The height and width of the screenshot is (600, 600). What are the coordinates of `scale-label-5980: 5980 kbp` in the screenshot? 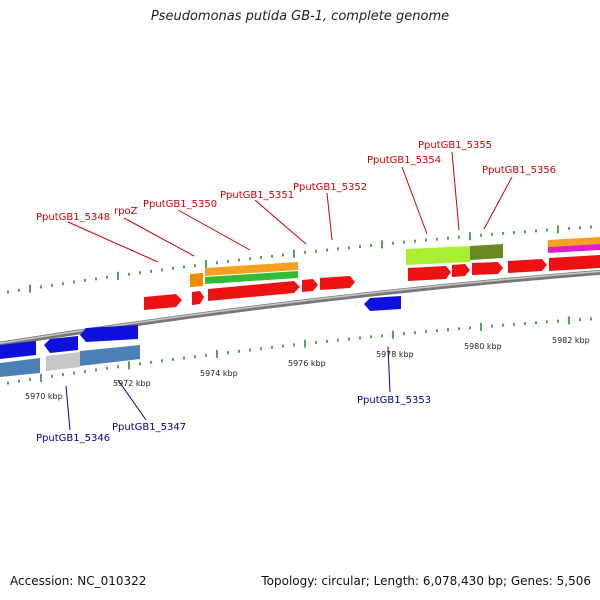 It's located at (483, 346).